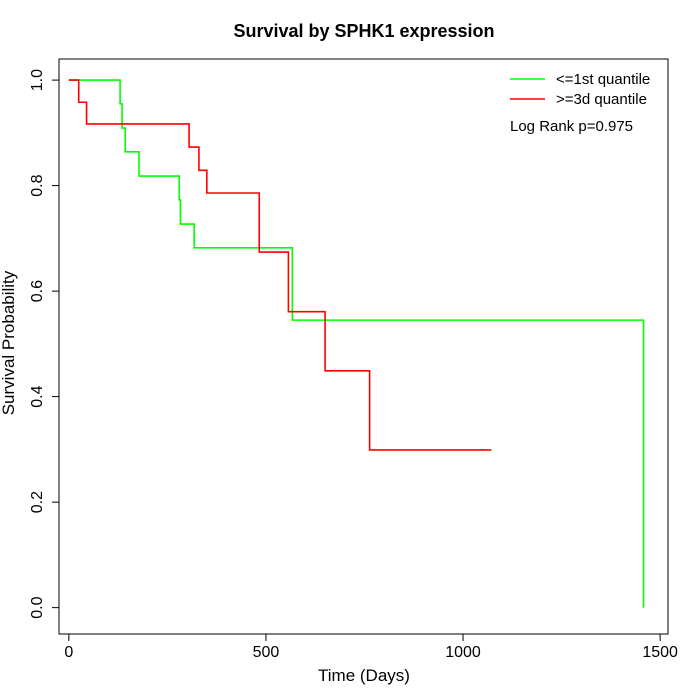 Image resolution: width=700 pixels, height=700 pixels. What do you see at coordinates (266, 652) in the screenshot?
I see `x-tick-label: 500` at bounding box center [266, 652].